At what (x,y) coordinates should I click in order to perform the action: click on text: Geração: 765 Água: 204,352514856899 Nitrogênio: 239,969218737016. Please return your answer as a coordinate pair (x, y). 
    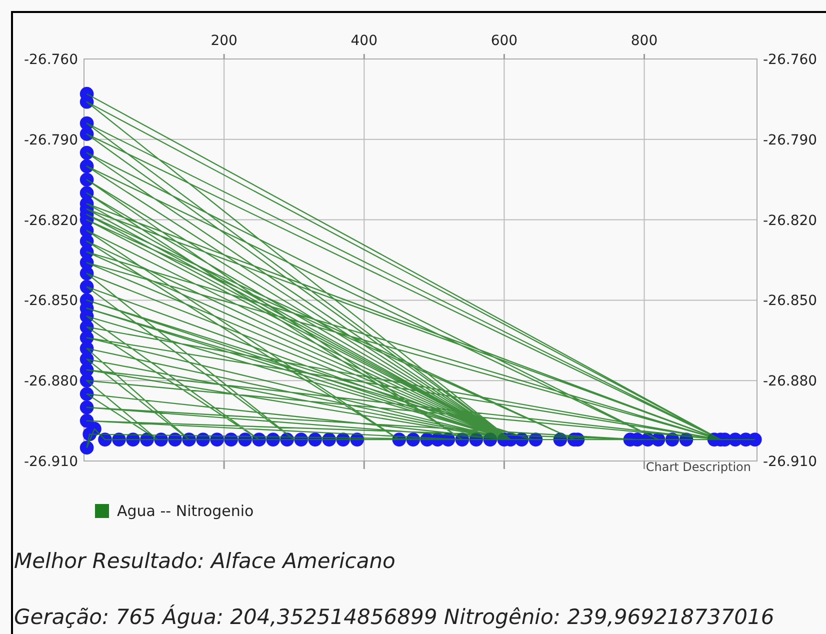
    Looking at the image, I should click on (394, 616).